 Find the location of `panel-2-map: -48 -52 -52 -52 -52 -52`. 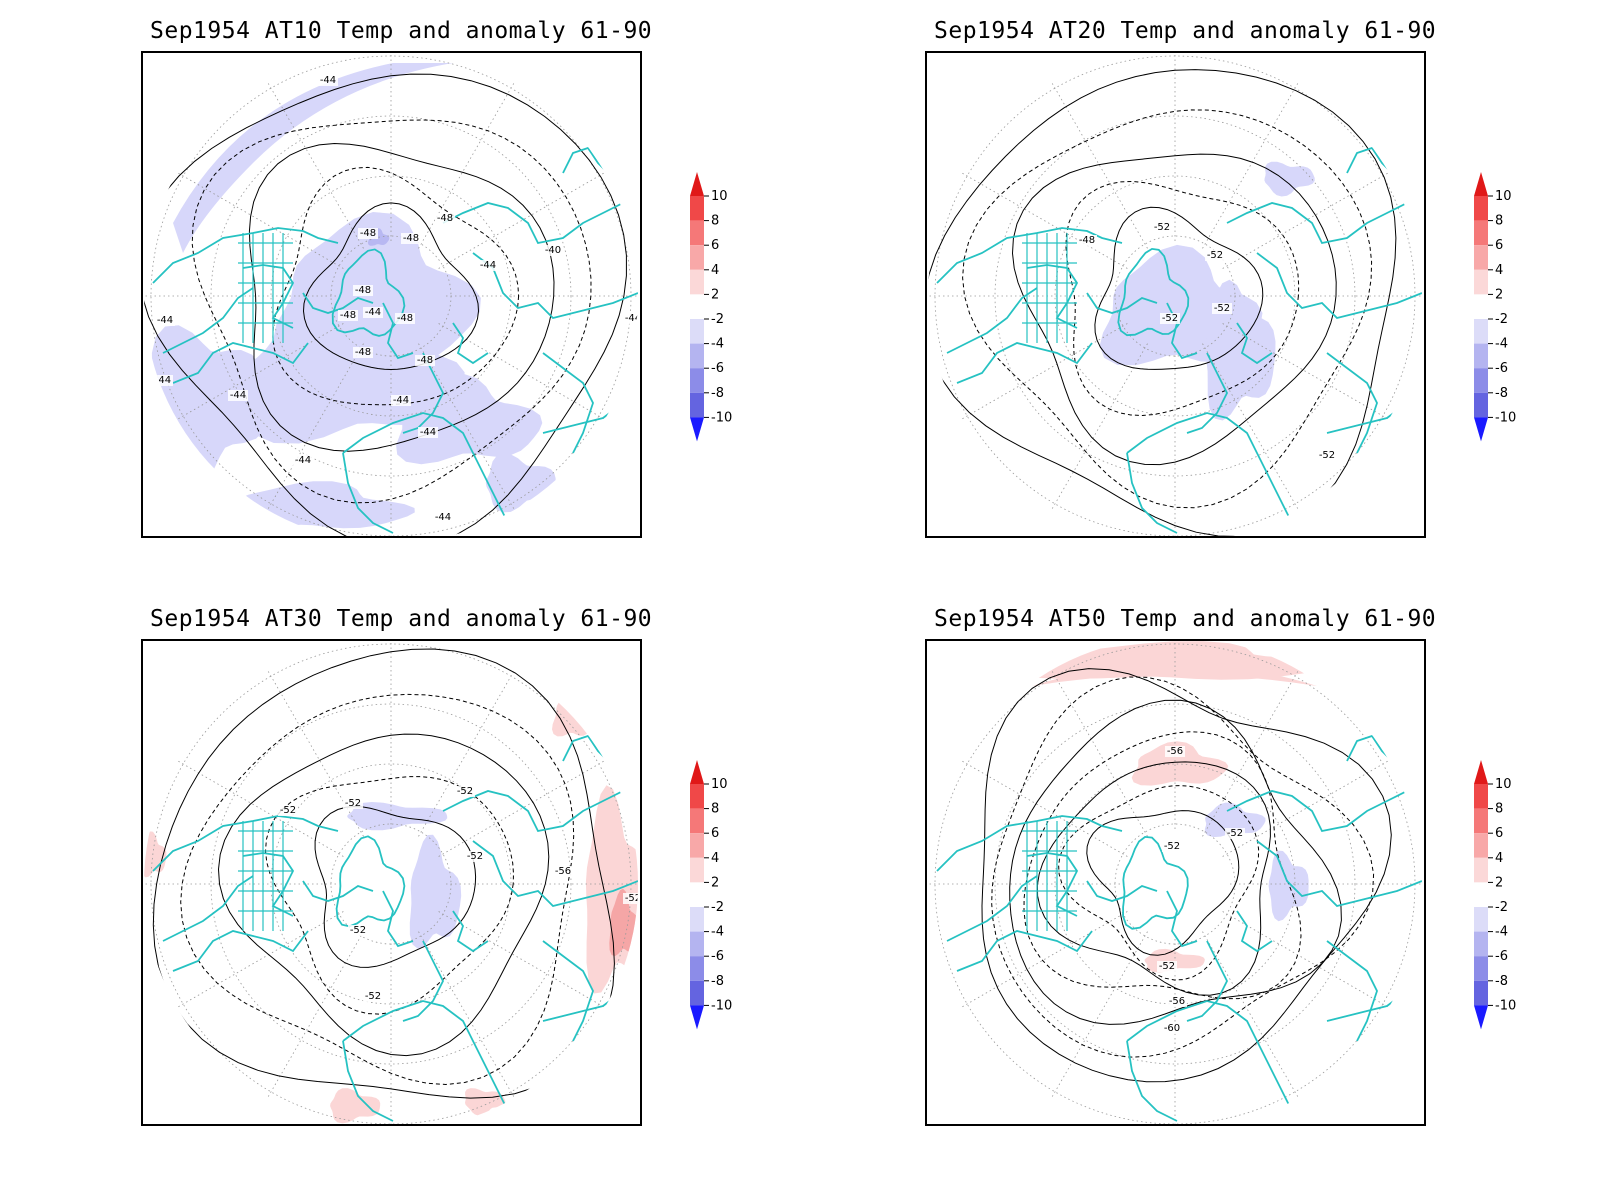

panel-2-map: -48 -52 -52 -52 -52 -52 is located at coordinates (1175, 294).